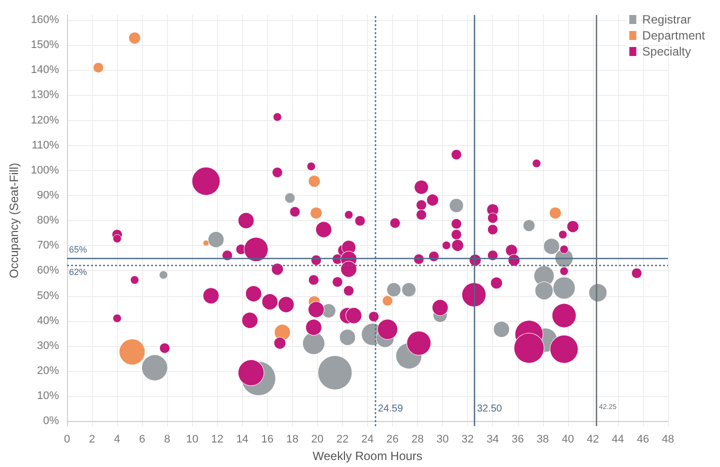  Describe the element at coordinates (391, 409) in the screenshot. I see `ref-line-label: 24.59` at that location.